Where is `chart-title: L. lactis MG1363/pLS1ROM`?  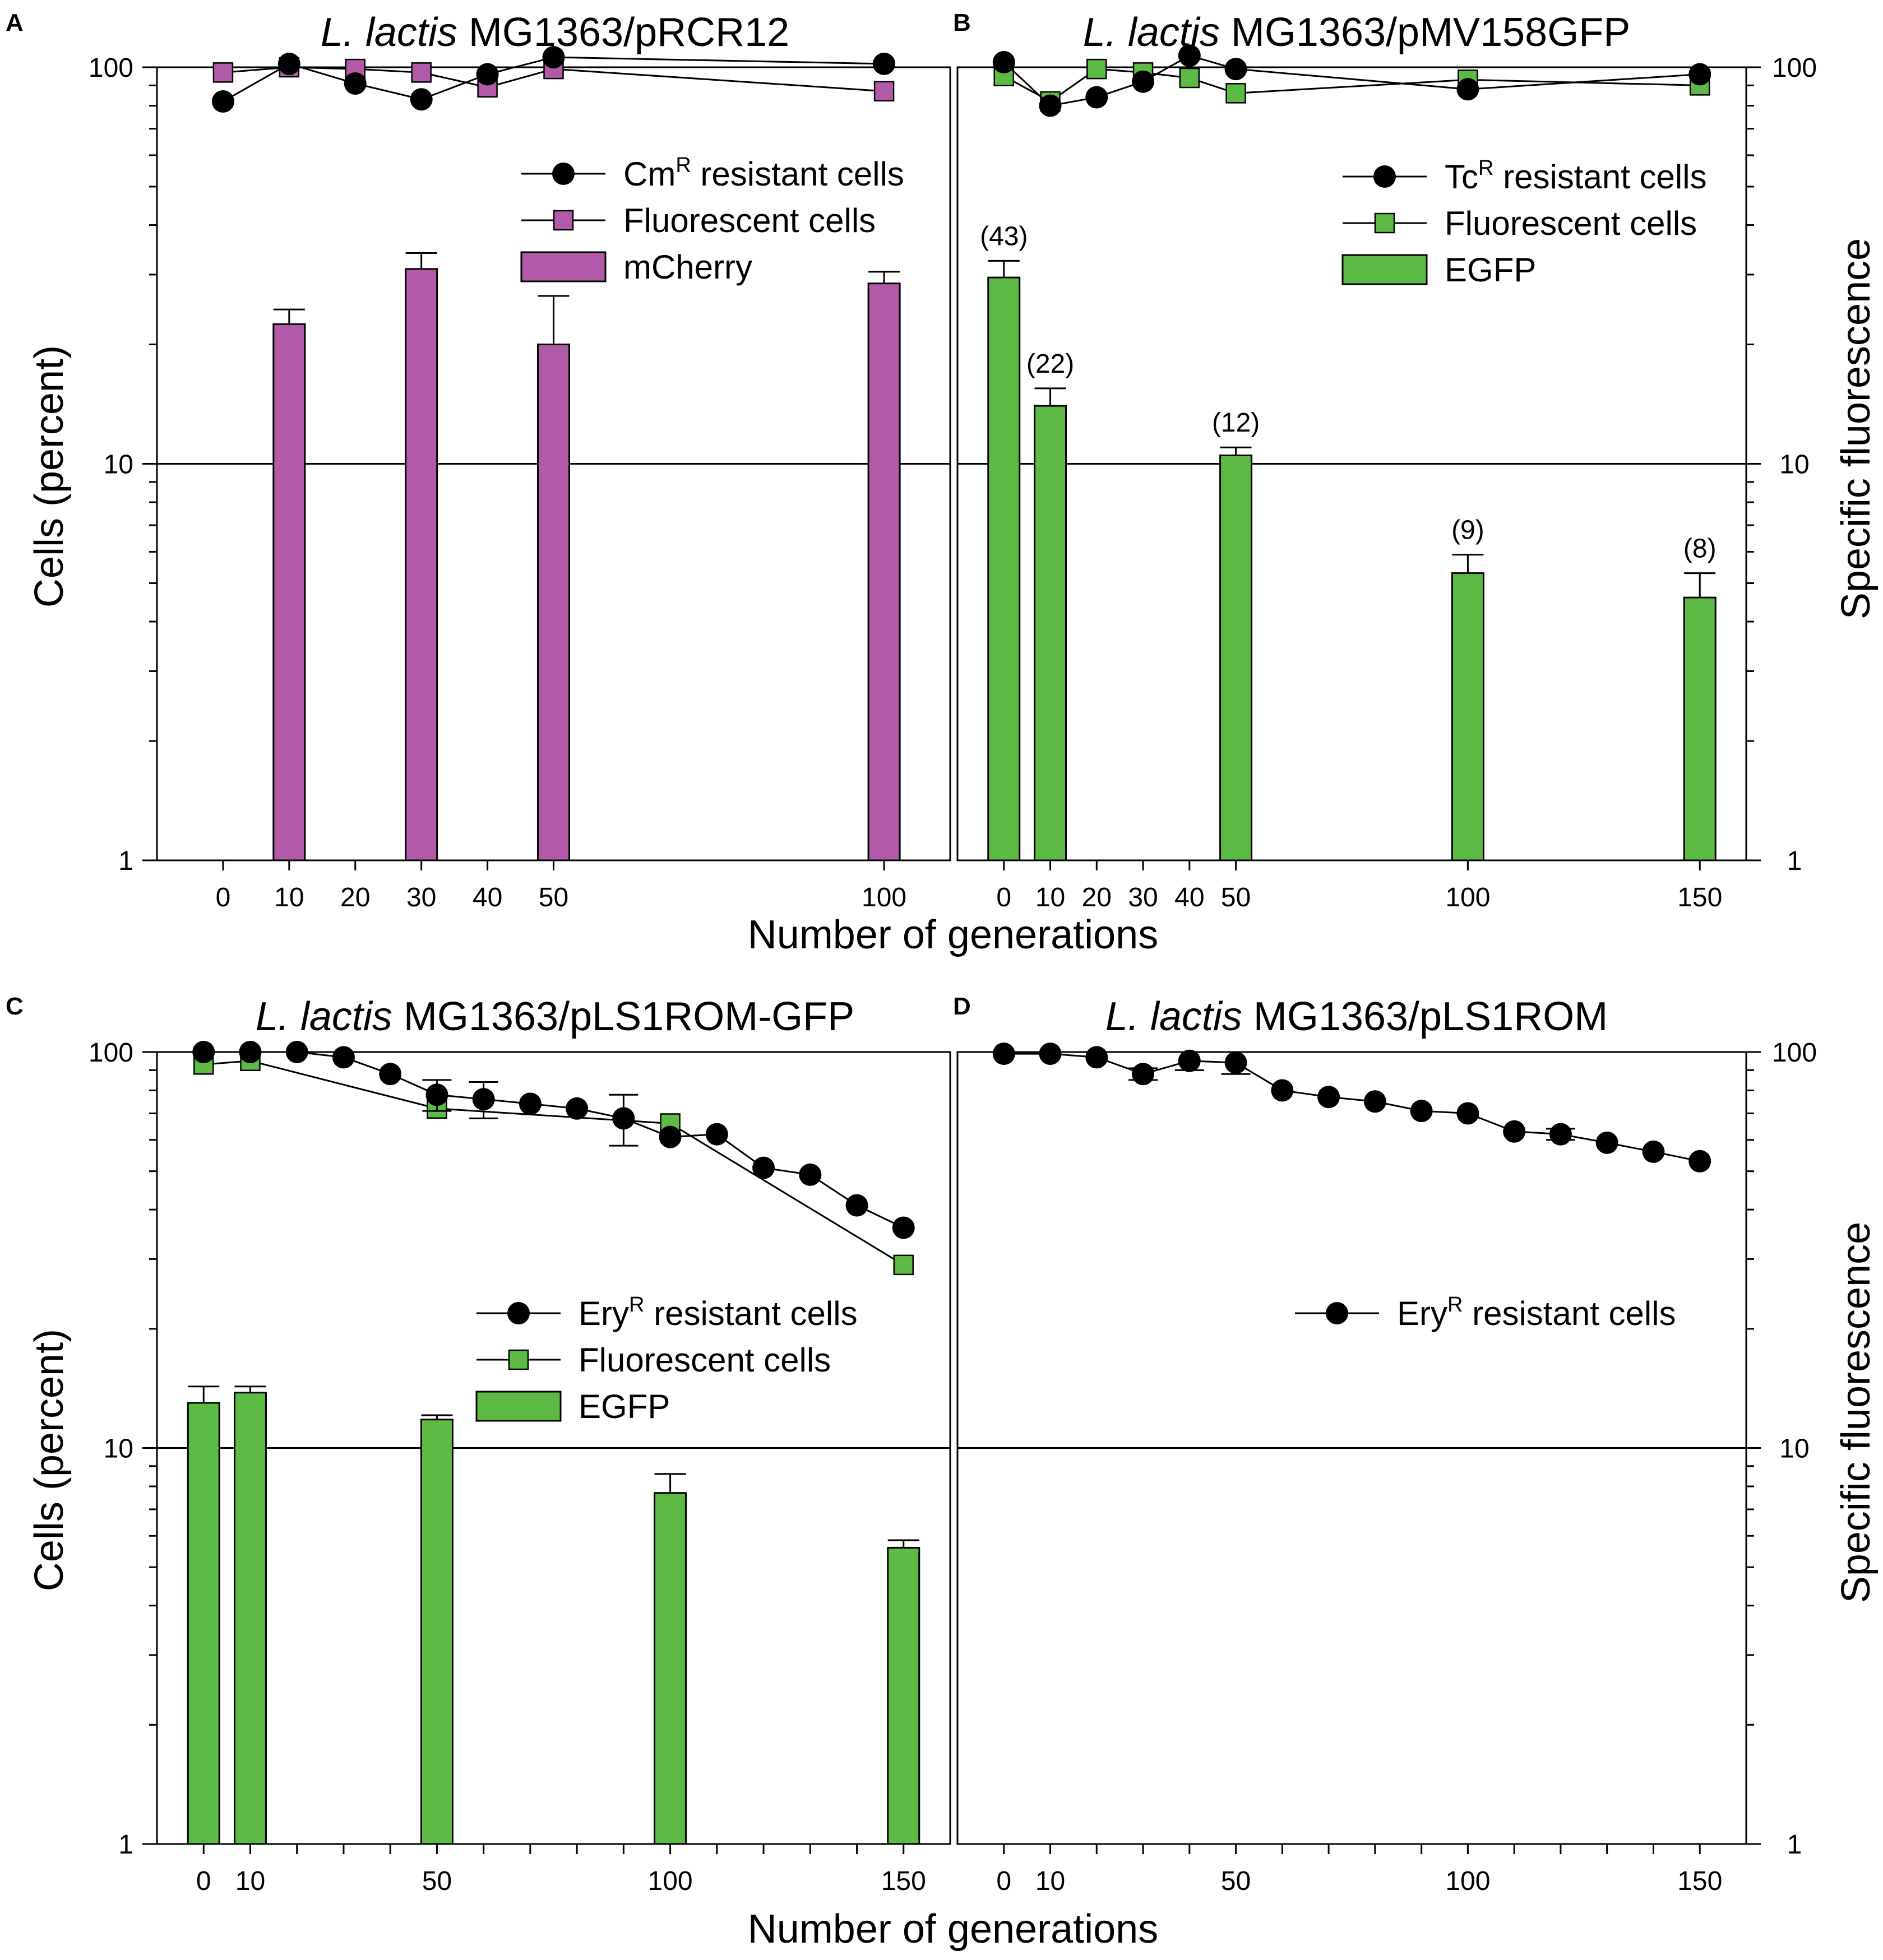
chart-title: L. lactis MG1363/pLS1ROM is located at coordinates (1356, 1016).